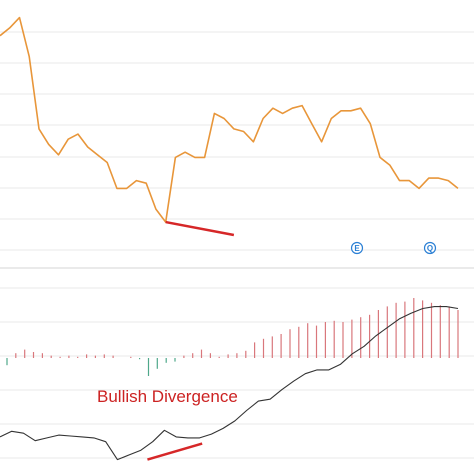  I want to click on earnings-badge-glyph: E, so click(357, 248).